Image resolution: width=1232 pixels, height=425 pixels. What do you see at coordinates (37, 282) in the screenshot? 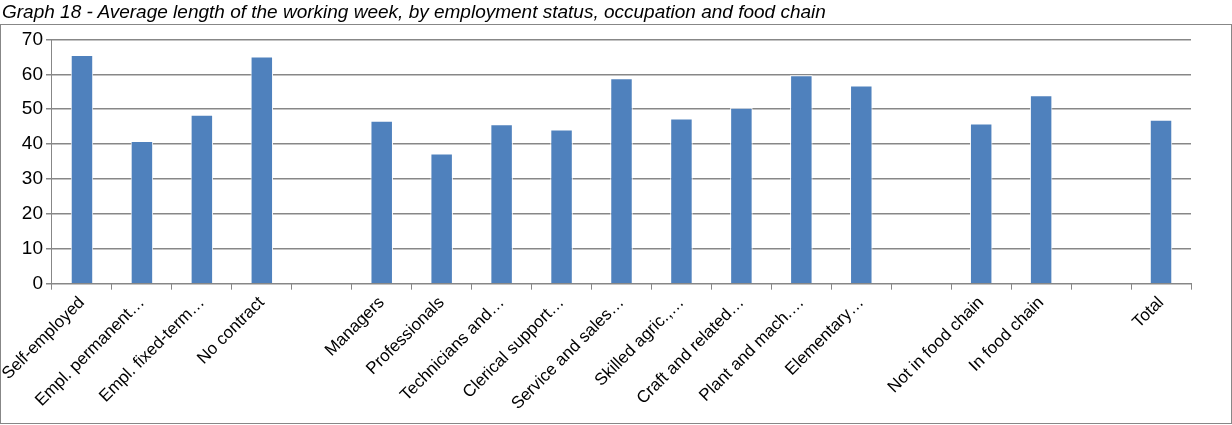
I see `y-tick-label: 0` at bounding box center [37, 282].